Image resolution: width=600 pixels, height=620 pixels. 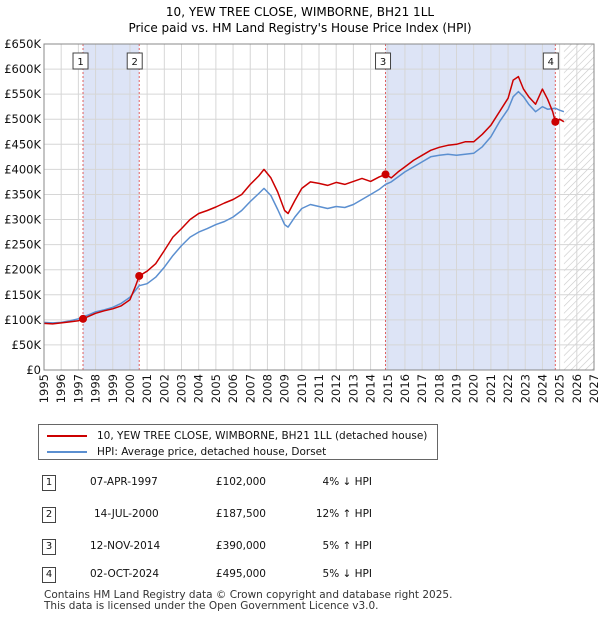 I want to click on x-tick-label: 2027, so click(x=593, y=388).